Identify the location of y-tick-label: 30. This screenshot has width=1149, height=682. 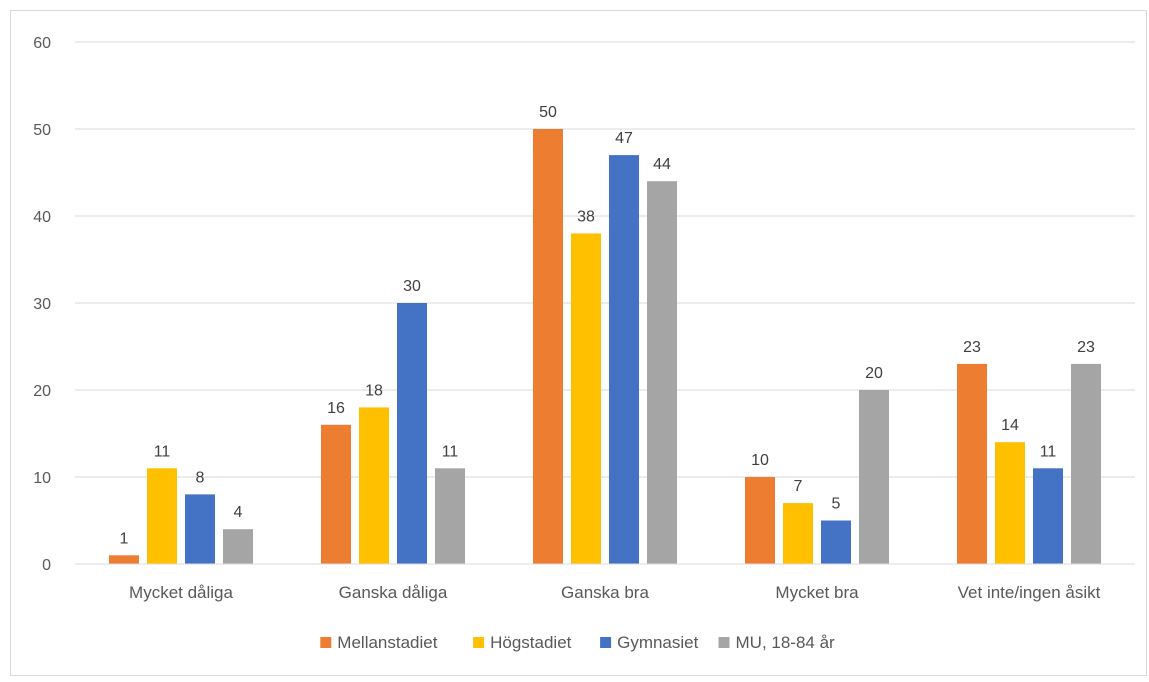
(42, 304).